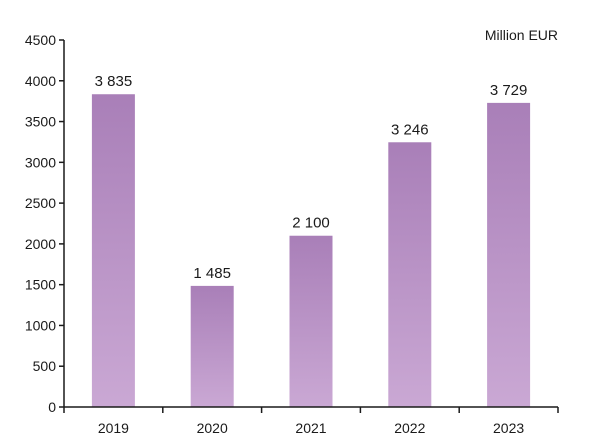  Describe the element at coordinates (409, 428) in the screenshot. I see `x-tick-label-2022: 2022` at that location.